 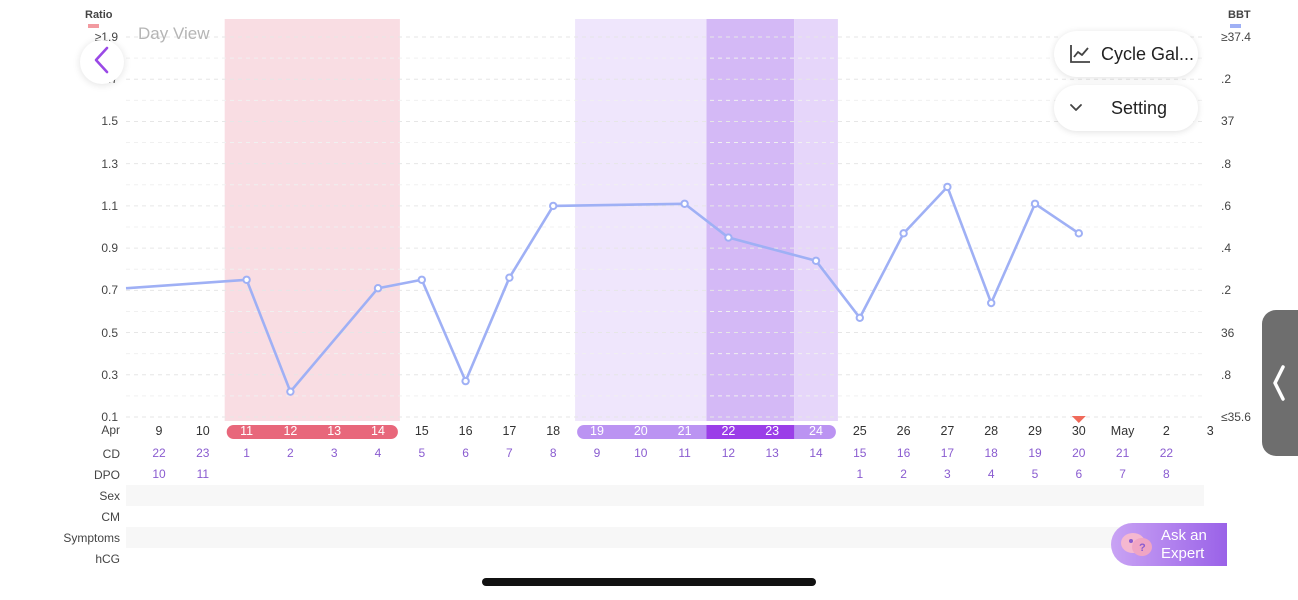 What do you see at coordinates (649, 582) in the screenshot?
I see `home-indicator` at bounding box center [649, 582].